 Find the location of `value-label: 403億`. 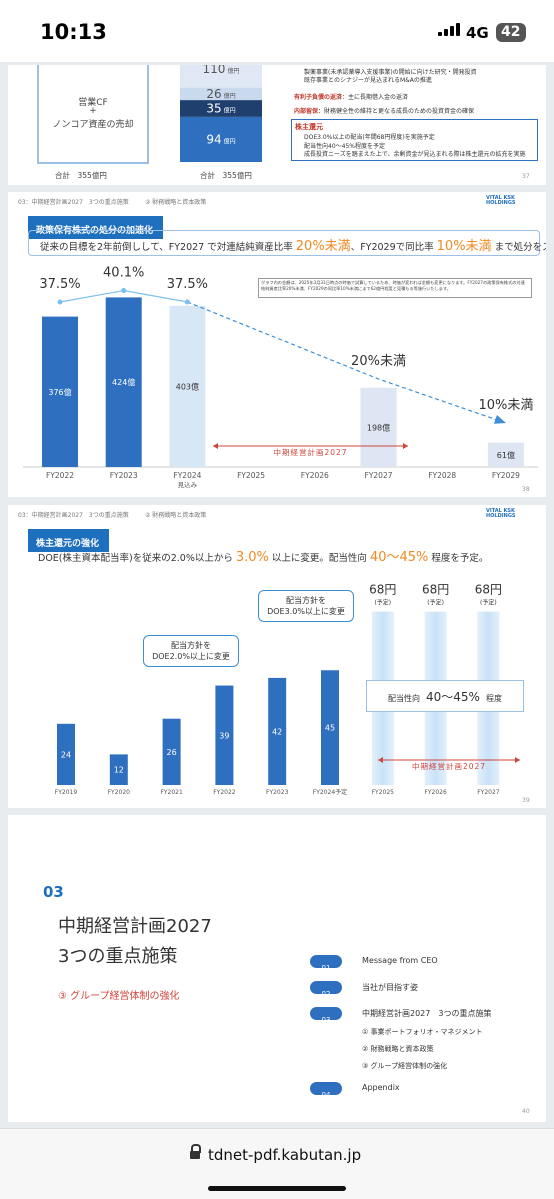

value-label: 403億 is located at coordinates (187, 386).